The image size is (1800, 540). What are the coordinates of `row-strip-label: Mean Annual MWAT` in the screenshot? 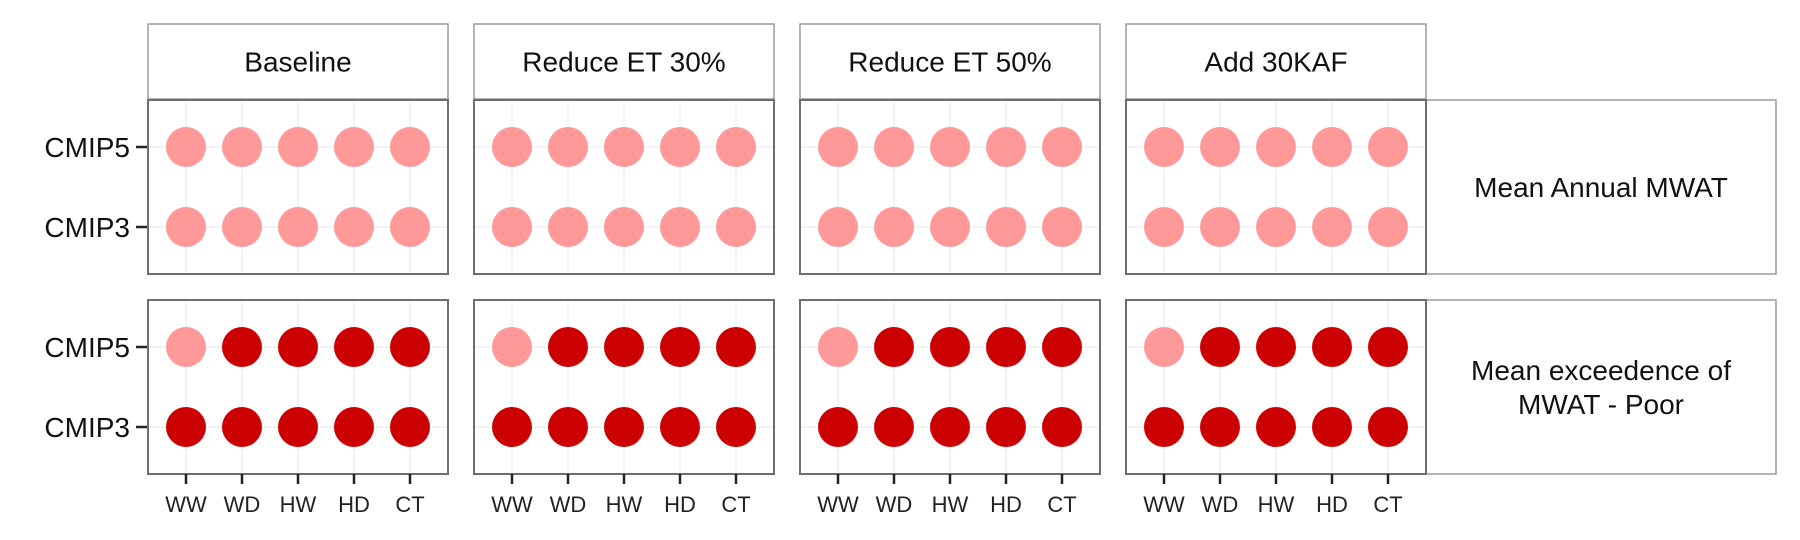 It's located at (1601, 187).